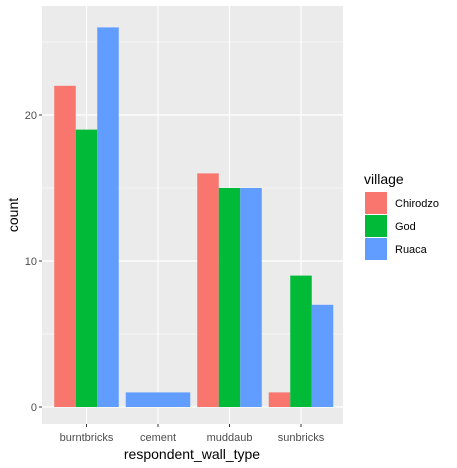 The image size is (457, 468). Describe the element at coordinates (31, 116) in the screenshot. I see `y-tick-label: 20` at that location.